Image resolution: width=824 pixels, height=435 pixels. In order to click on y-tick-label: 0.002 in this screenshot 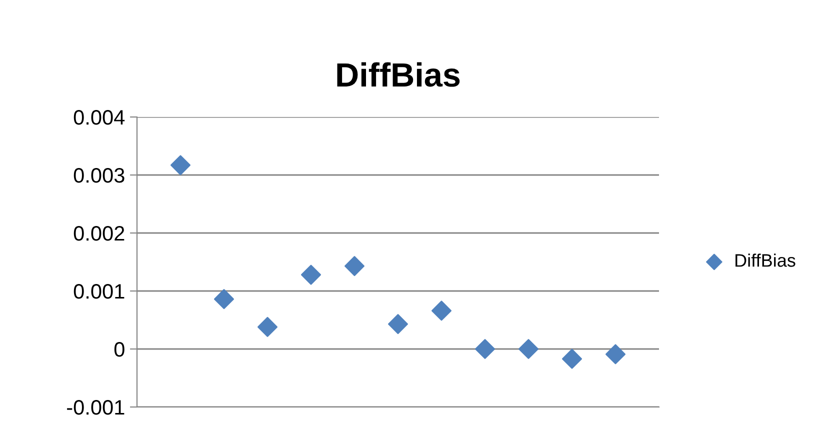, I will do `click(99, 233)`.